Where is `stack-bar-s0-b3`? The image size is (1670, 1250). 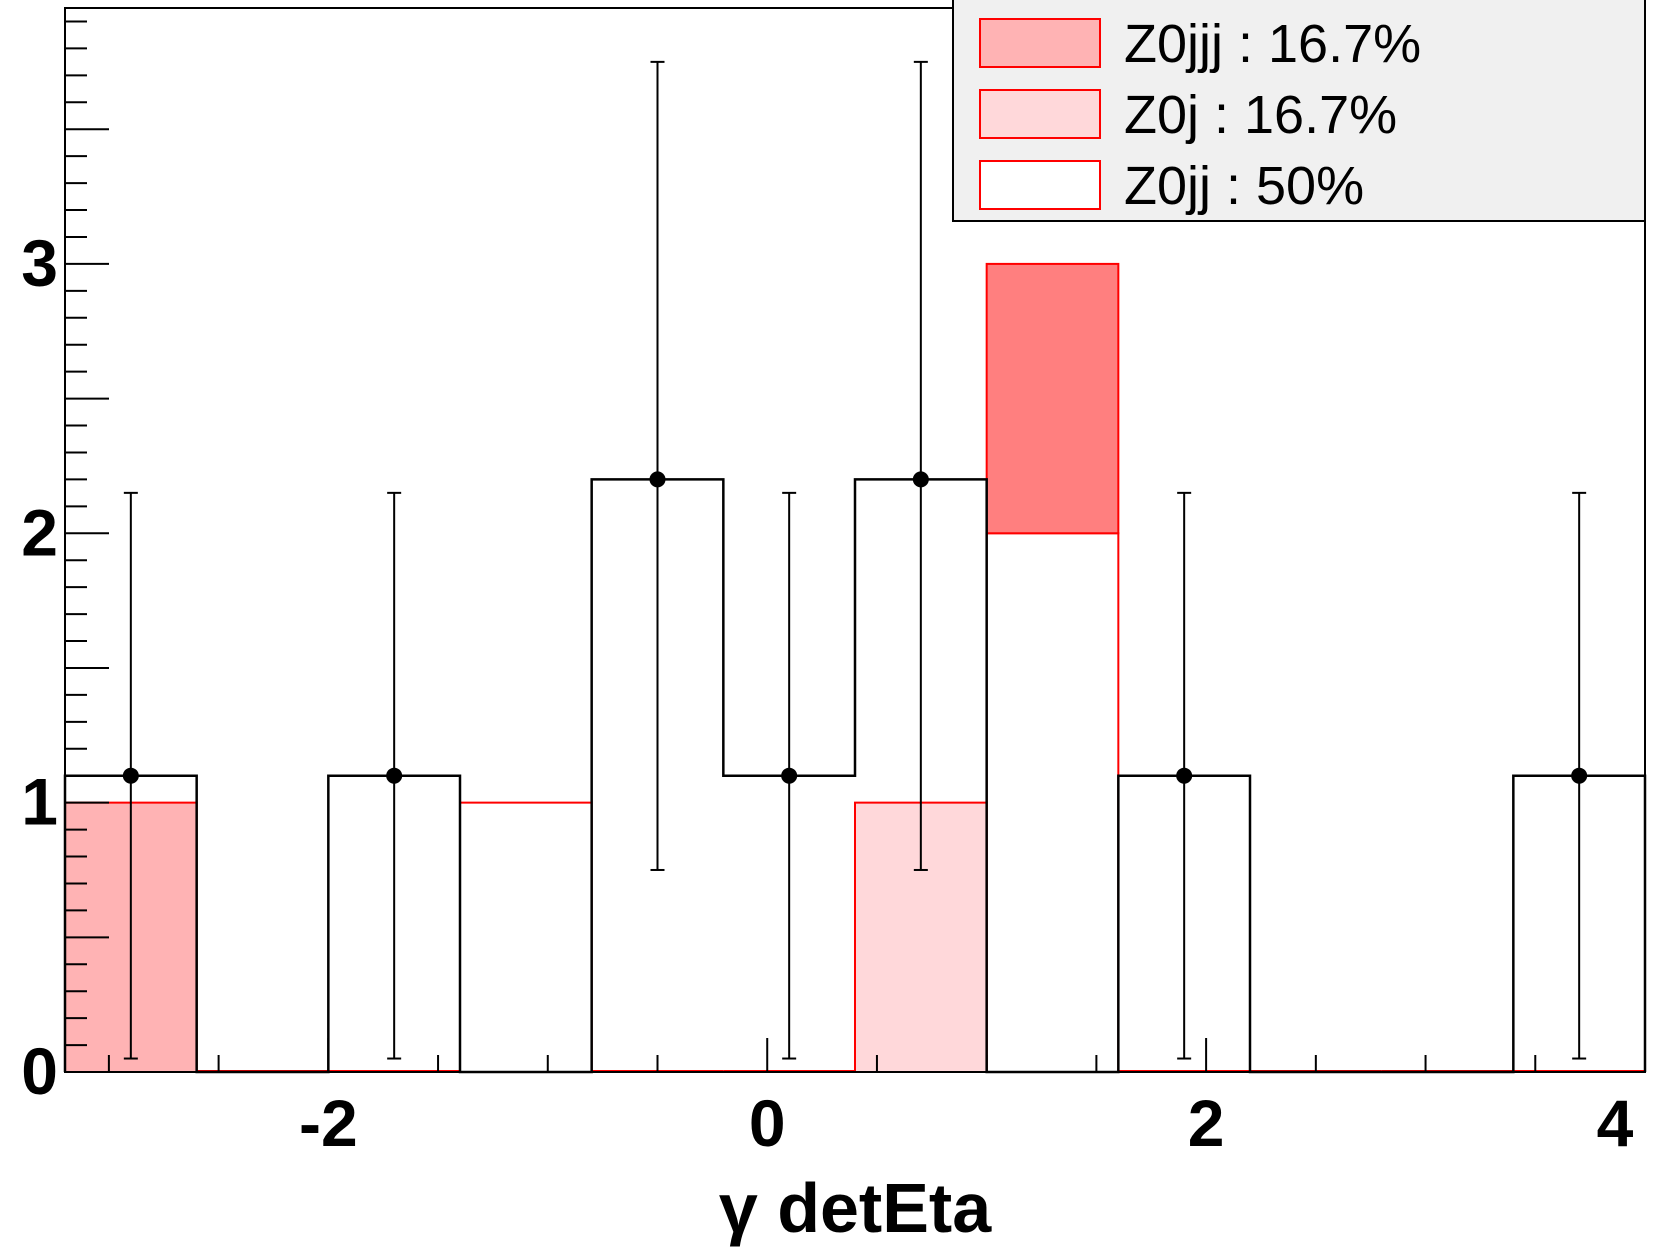 stack-bar-s0-b3 is located at coordinates (526, 937).